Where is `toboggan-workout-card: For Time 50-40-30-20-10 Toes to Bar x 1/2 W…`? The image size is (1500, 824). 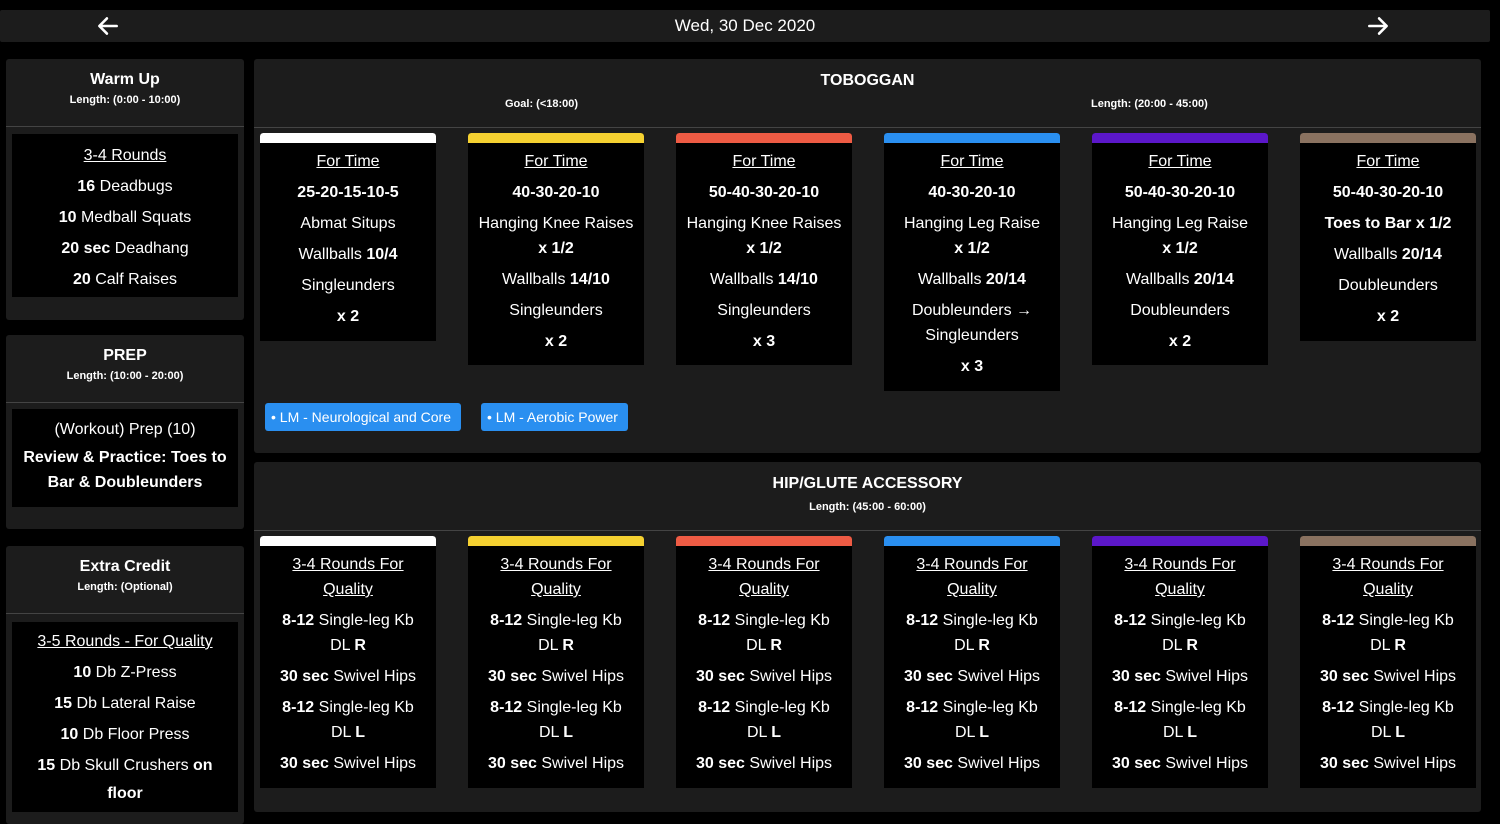
toboggan-workout-card: For Time 50-40-30-20-10 Toes to Bar x 1/2 W… is located at coordinates (1388, 237).